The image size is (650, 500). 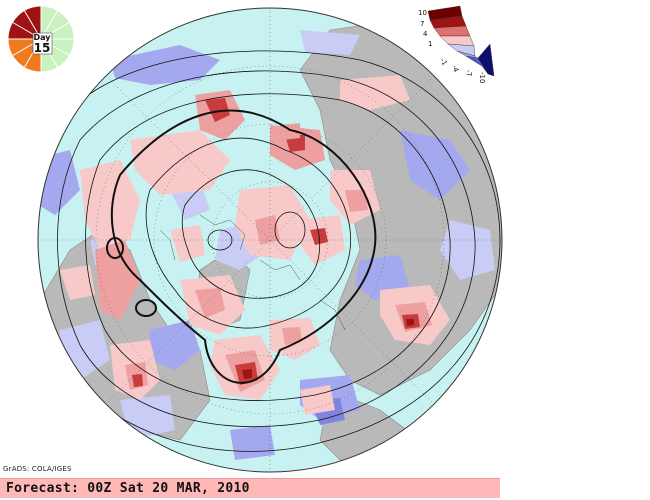 What do you see at coordinates (455, 69) in the screenshot?
I see `scale-label: -4` at bounding box center [455, 69].